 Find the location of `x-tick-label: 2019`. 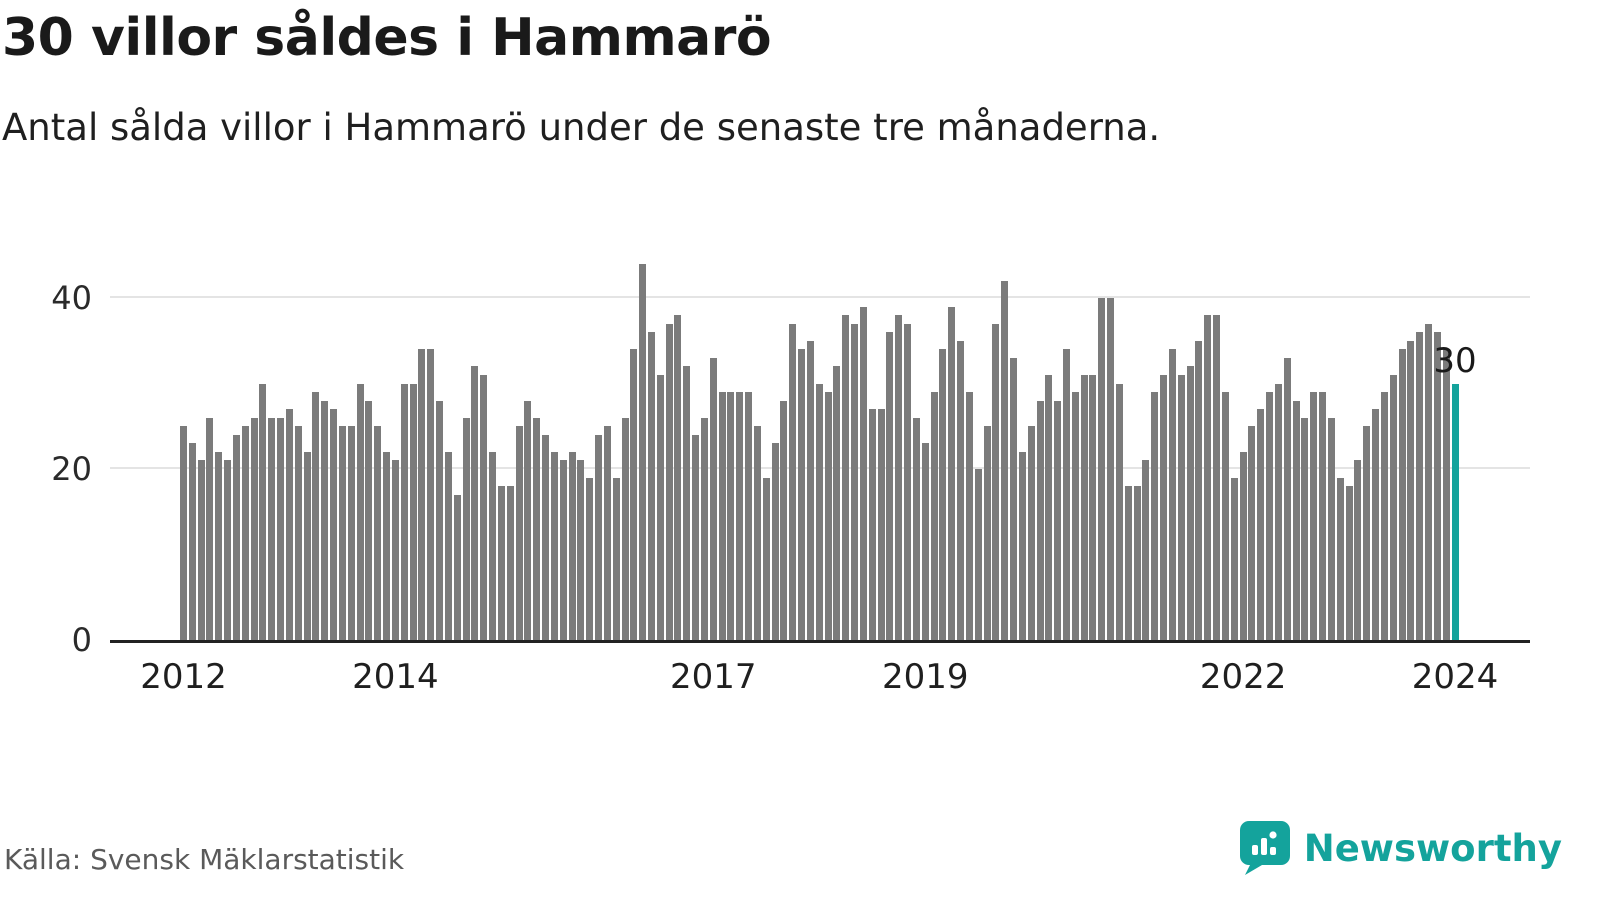

x-tick-label: 2019 is located at coordinates (925, 677).